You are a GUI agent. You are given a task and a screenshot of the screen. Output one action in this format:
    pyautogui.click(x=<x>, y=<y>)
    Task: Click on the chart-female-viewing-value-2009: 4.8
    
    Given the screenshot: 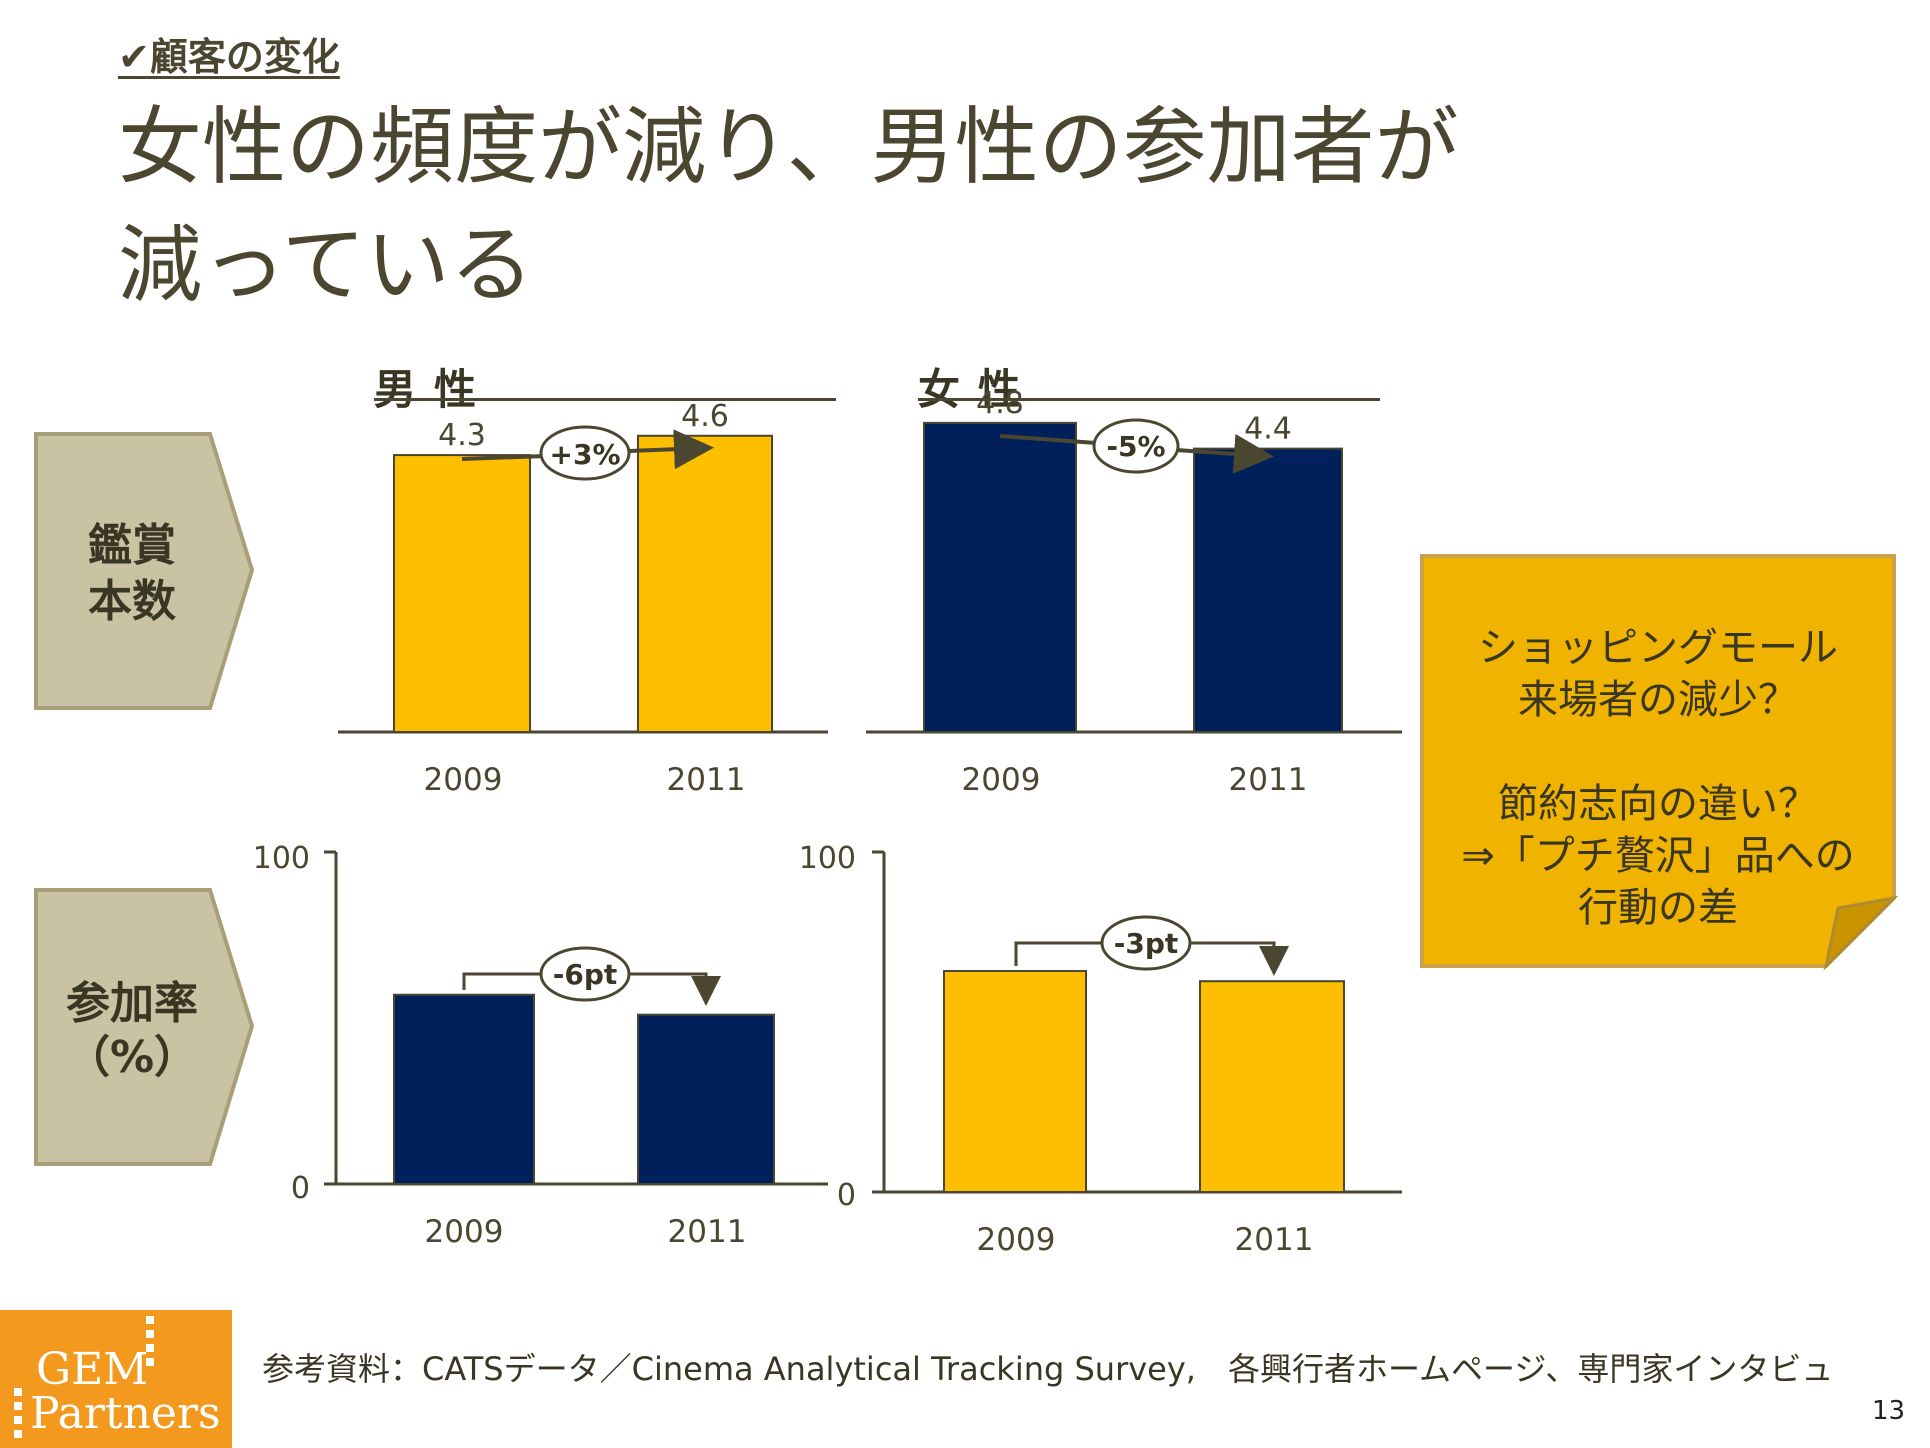 What is the action you would take?
    pyautogui.click(x=1000, y=403)
    